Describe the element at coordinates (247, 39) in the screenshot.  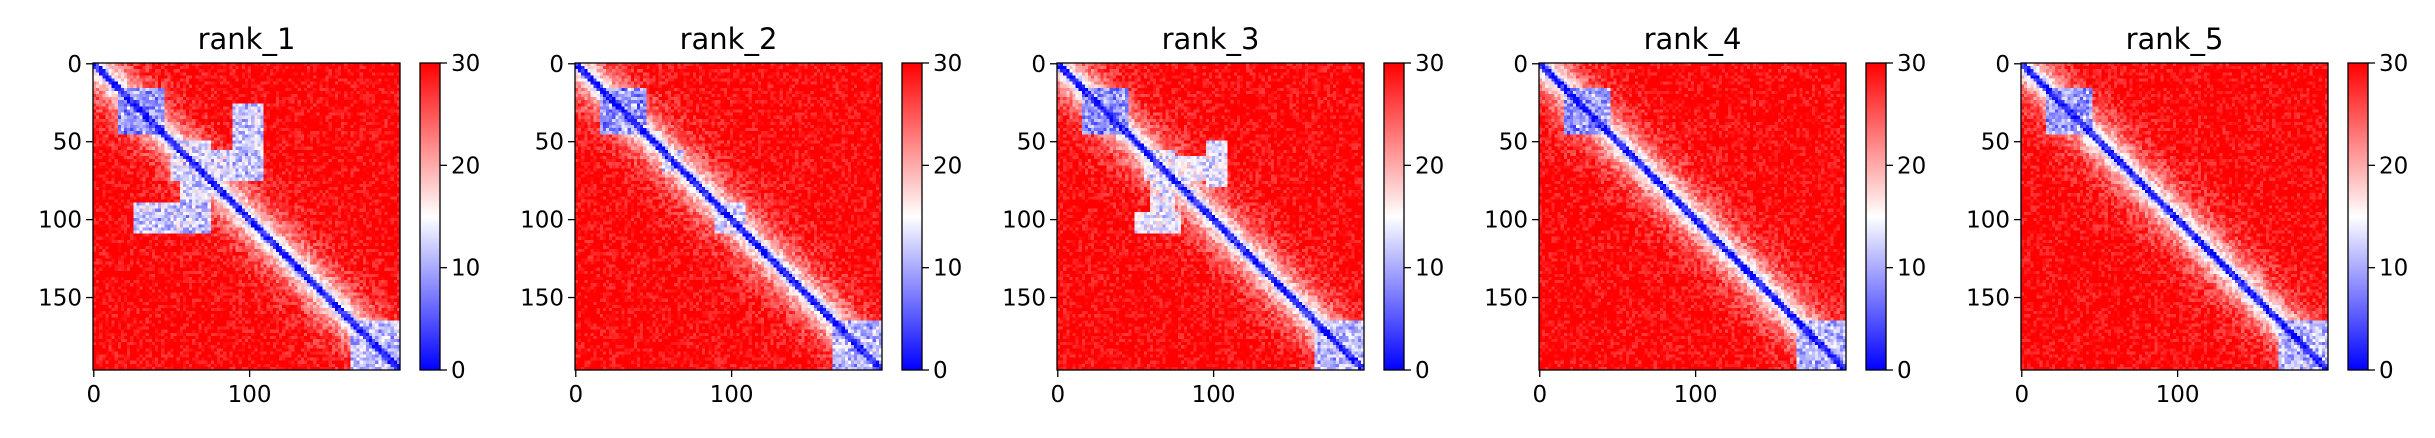
I see `panel-title: rank_1` at that location.